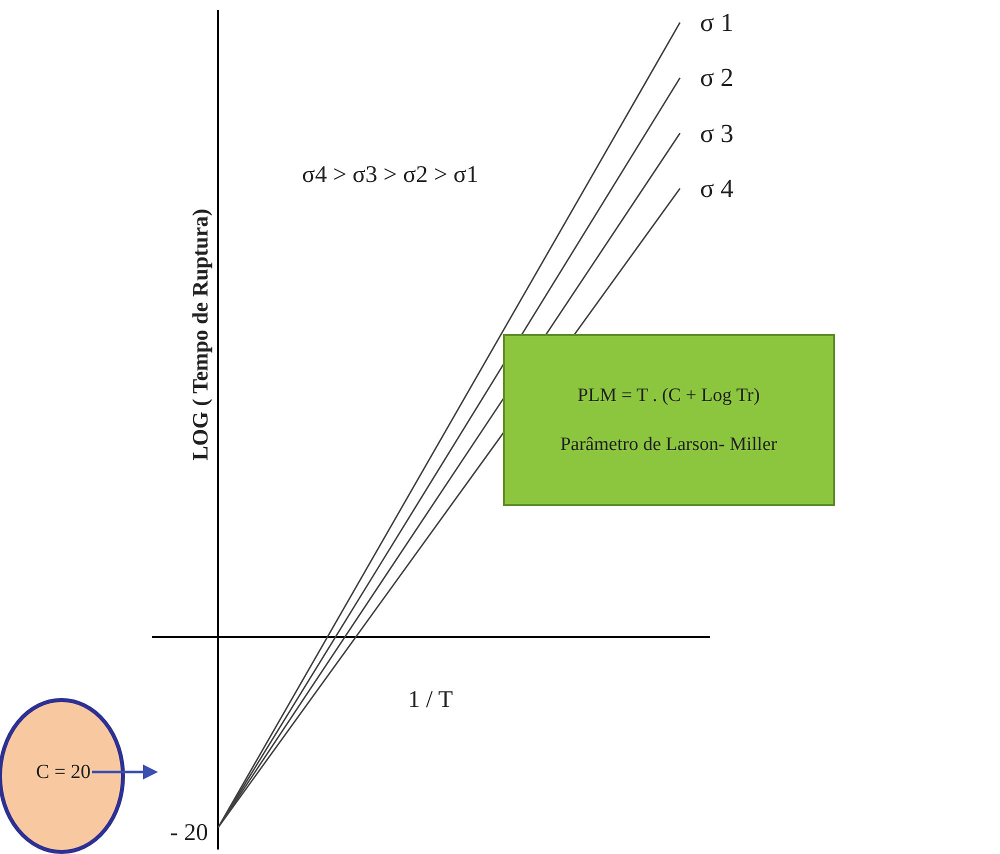 The image size is (1000, 854). Describe the element at coordinates (431, 700) in the screenshot. I see `x-axis-title: 1 / T` at that location.